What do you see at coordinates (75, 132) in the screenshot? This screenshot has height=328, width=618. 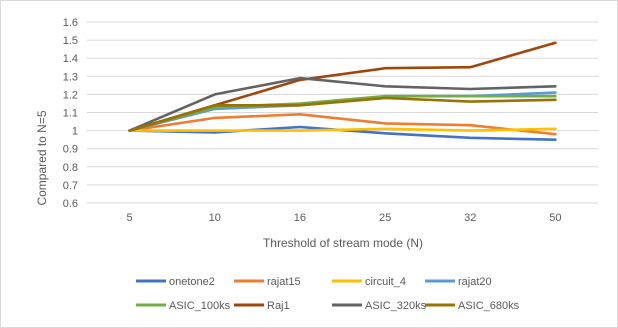 I see `y-tick-label: 1` at bounding box center [75, 132].